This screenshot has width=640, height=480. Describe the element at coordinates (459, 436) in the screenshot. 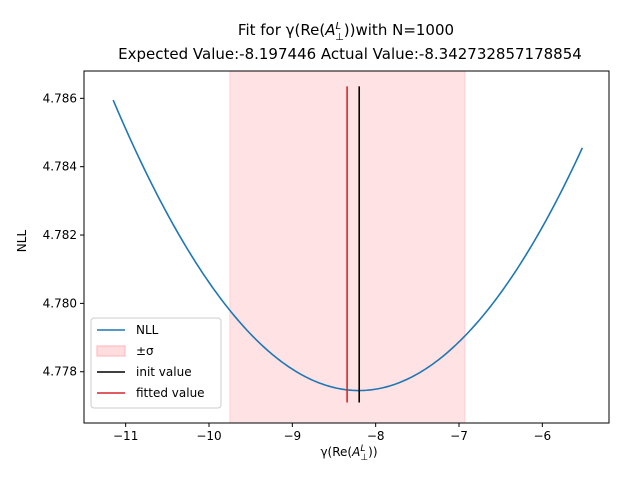

I see `x-tick-label: −7` at that location.